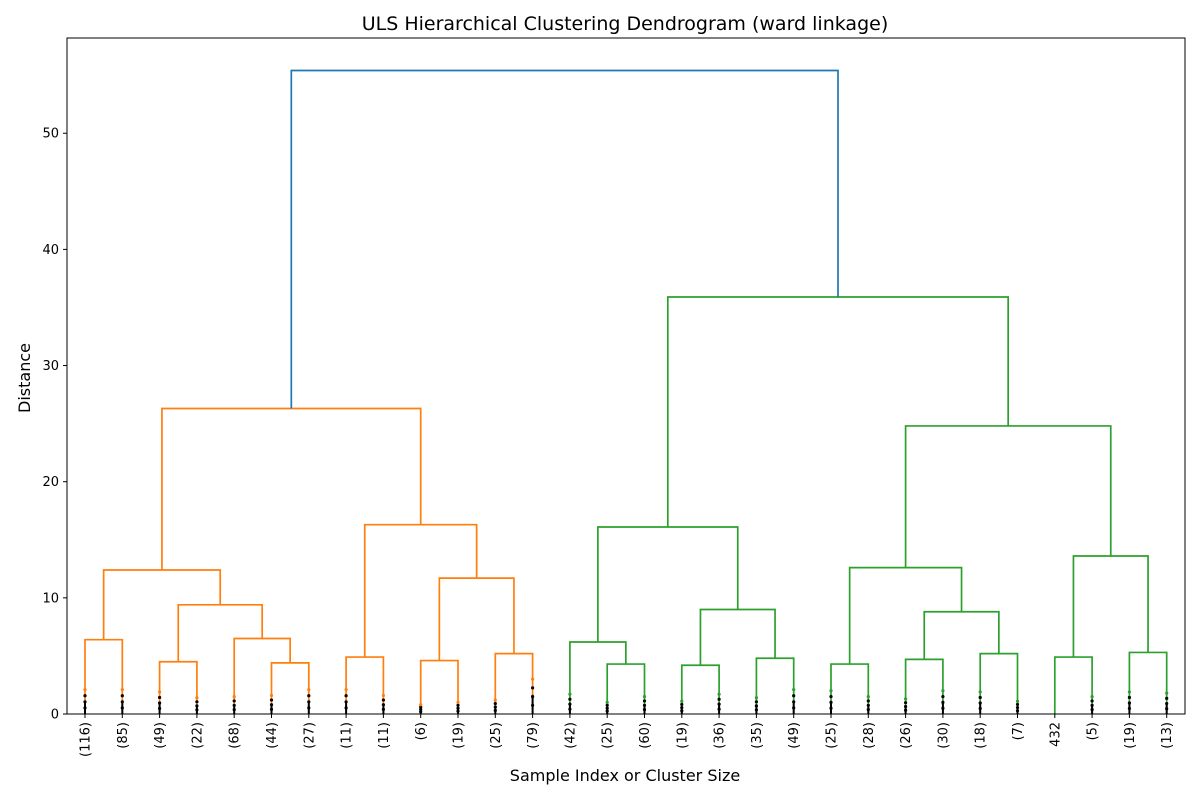 This screenshot has height=800, width=1200. Describe the element at coordinates (570, 735) in the screenshot. I see `leaf-label: (42)` at that location.